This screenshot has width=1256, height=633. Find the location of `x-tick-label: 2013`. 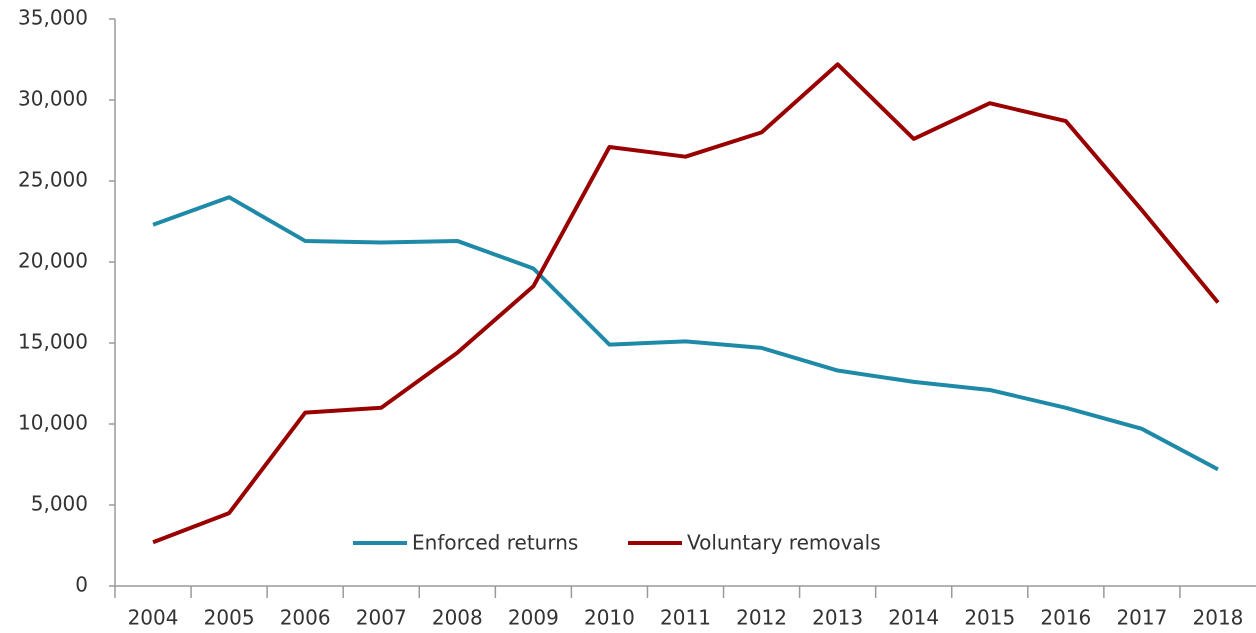

x-tick-label: 2013 is located at coordinates (837, 618).